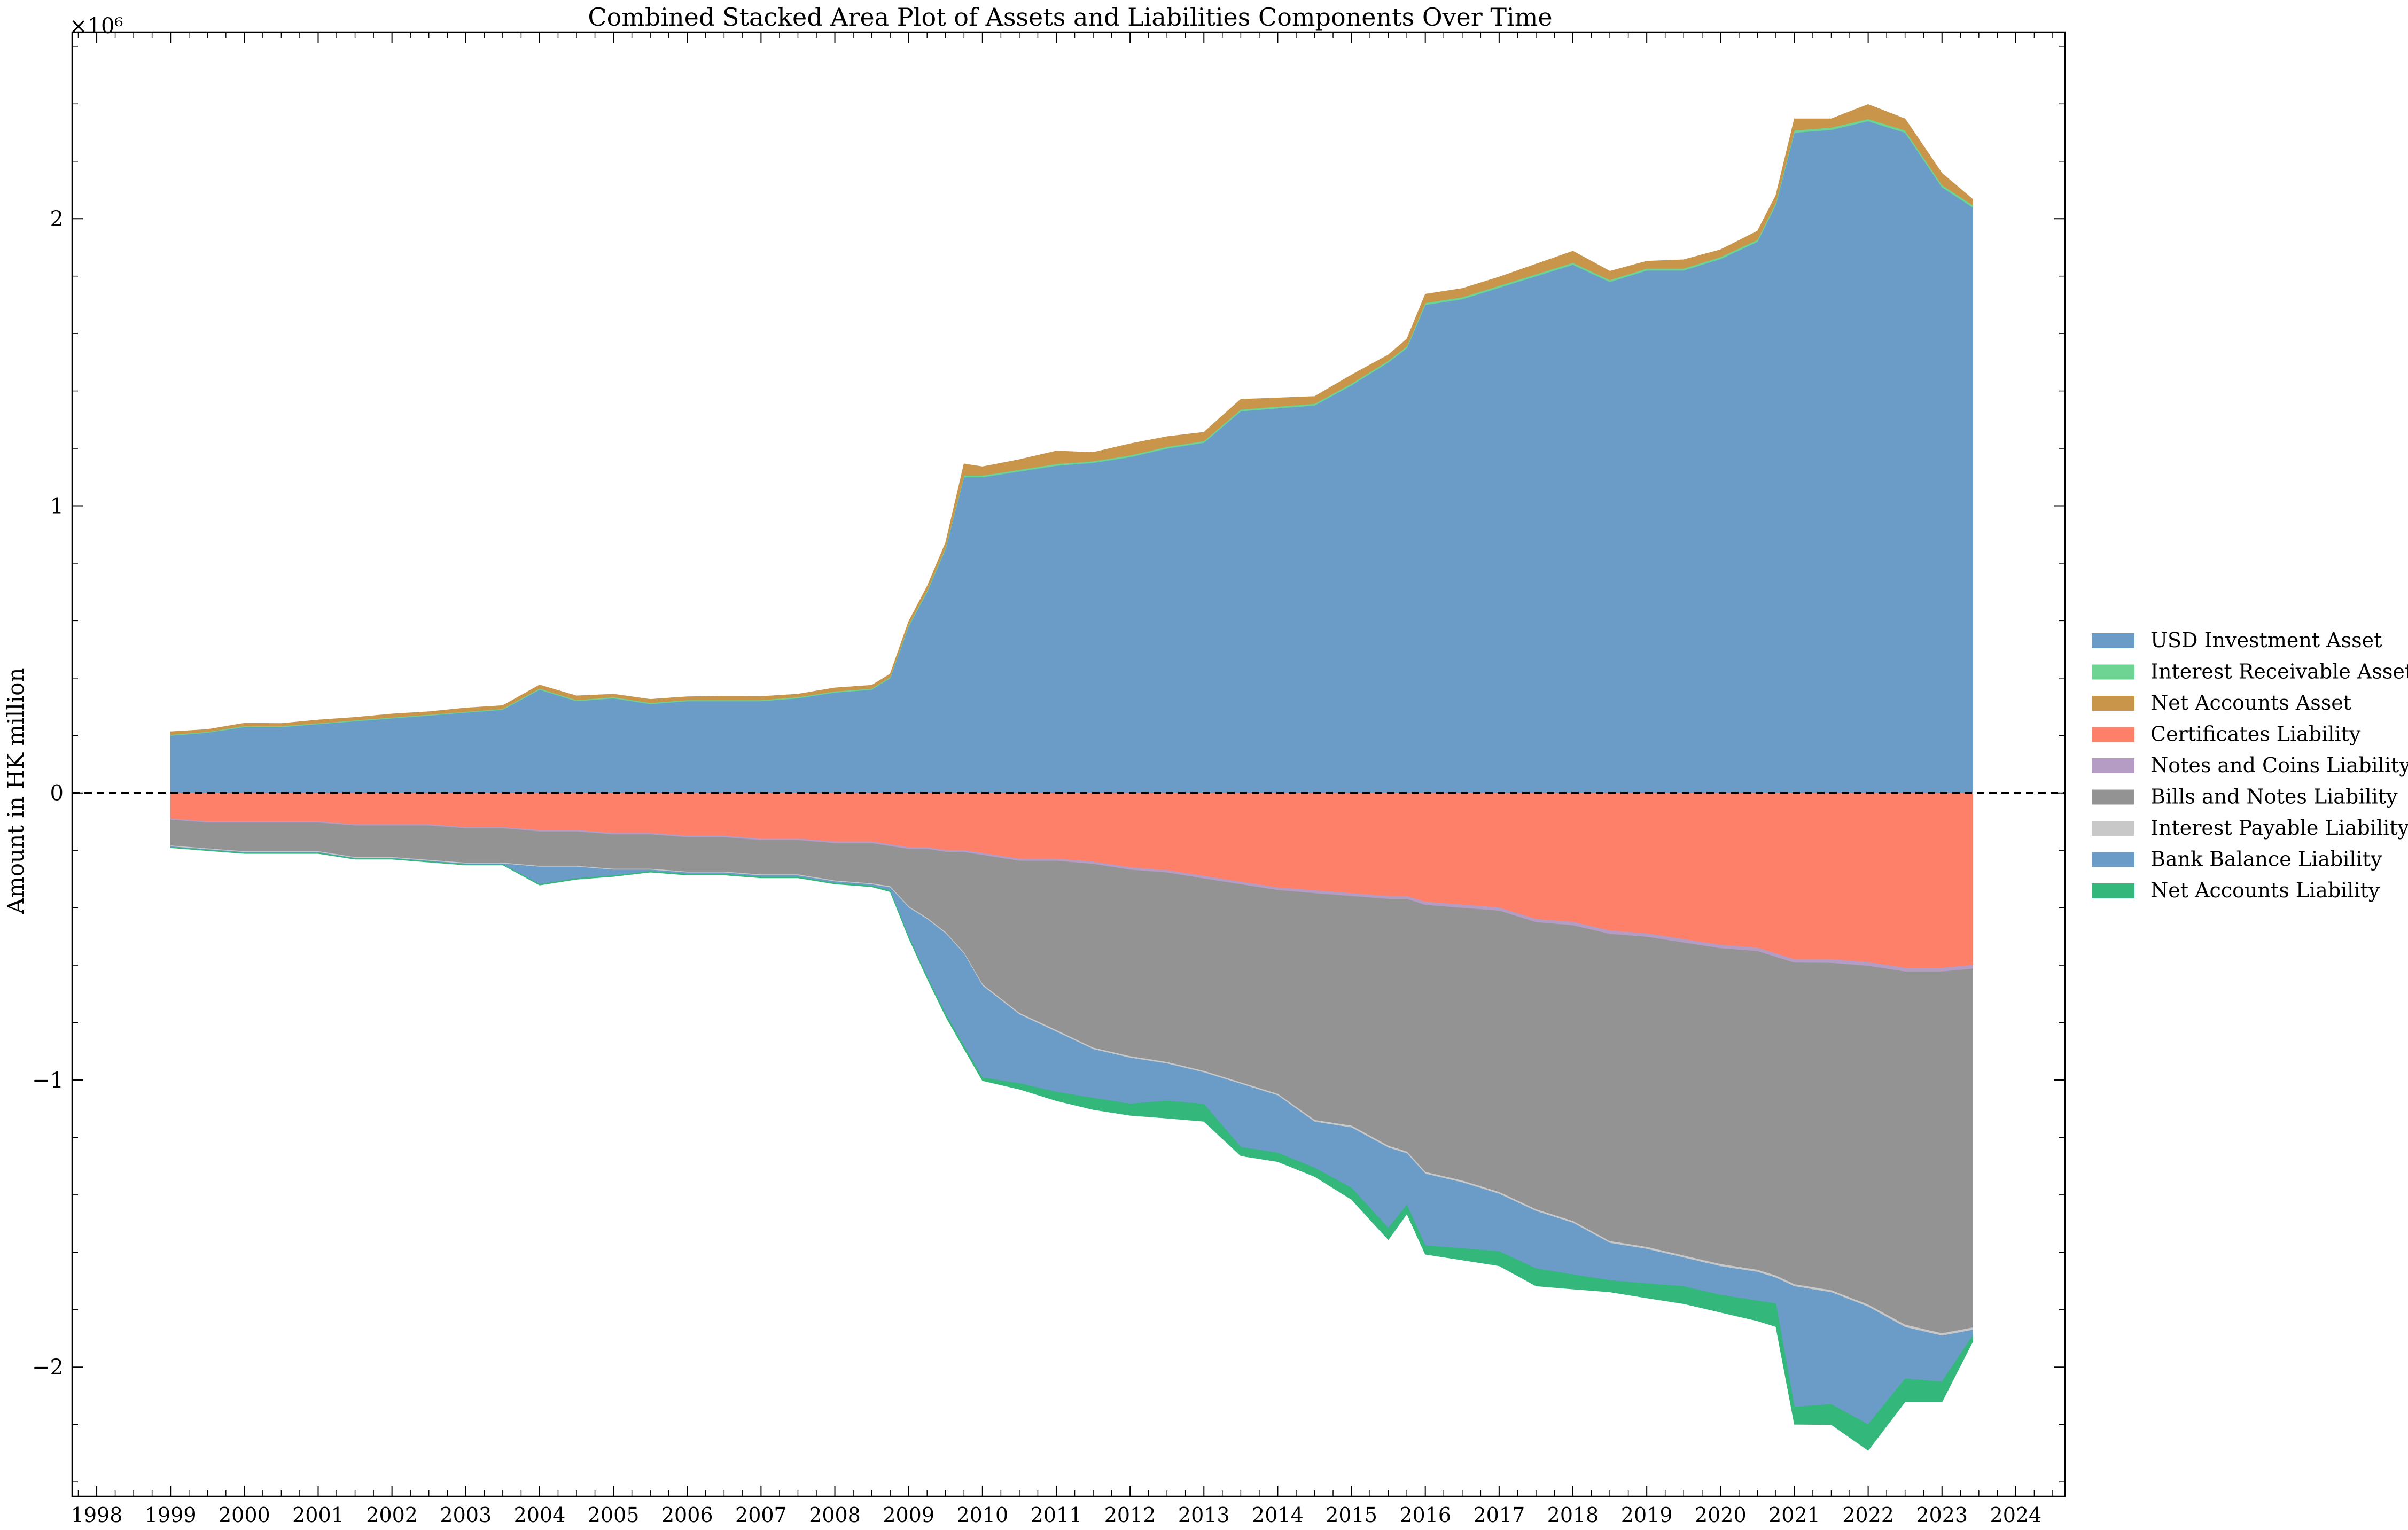 The height and width of the screenshot is (1530, 2408). I want to click on x-tick-label: 2018, so click(1573, 1515).